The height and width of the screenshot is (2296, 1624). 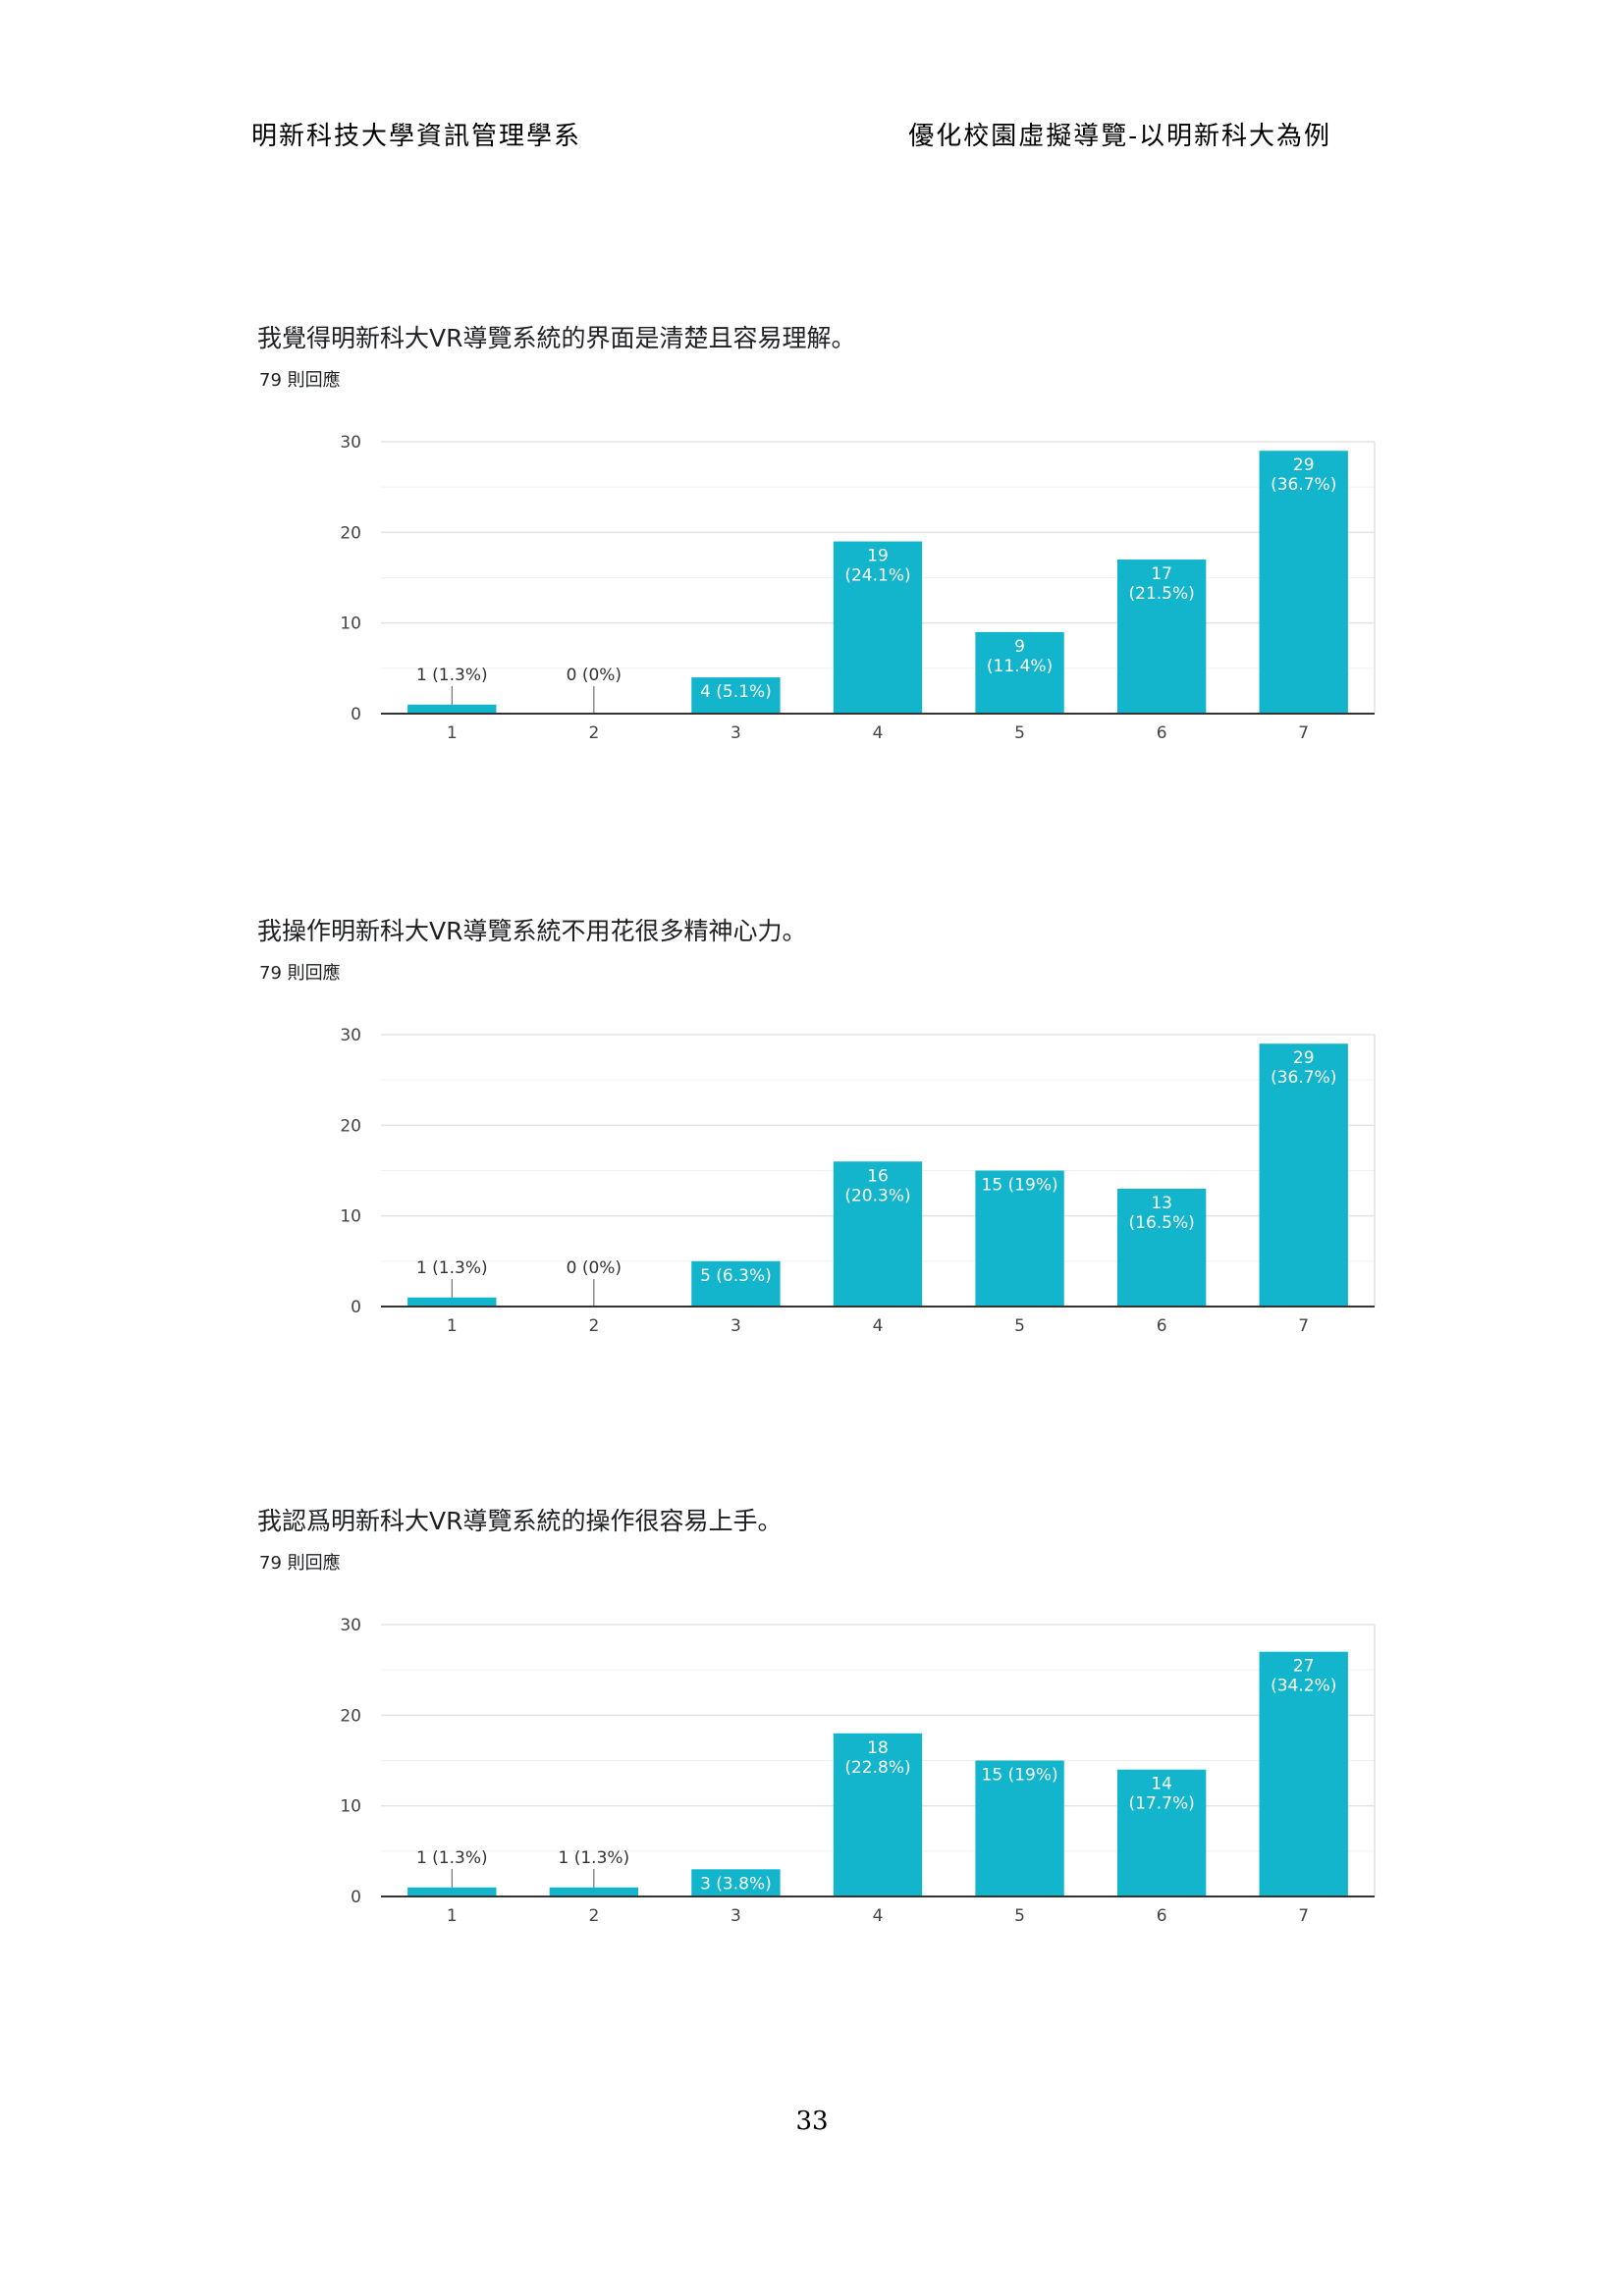 What do you see at coordinates (1162, 1795) in the screenshot?
I see `bar-data-label: 14 (17.7%)` at bounding box center [1162, 1795].